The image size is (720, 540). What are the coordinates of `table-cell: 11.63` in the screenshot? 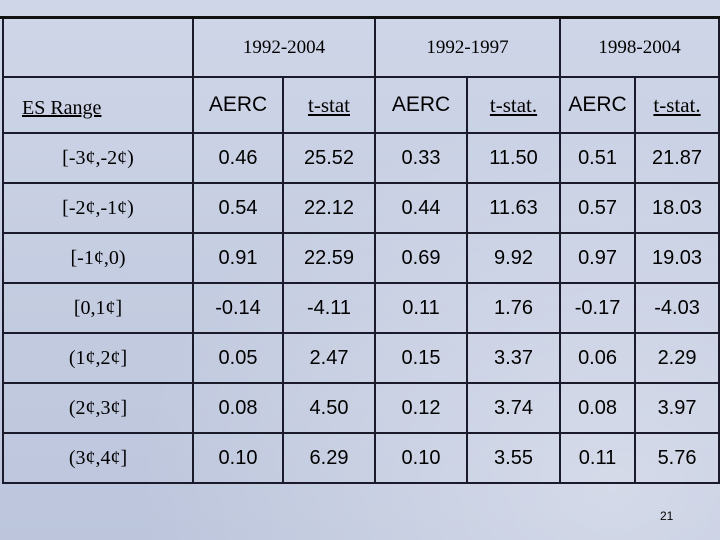 It's located at (514, 208).